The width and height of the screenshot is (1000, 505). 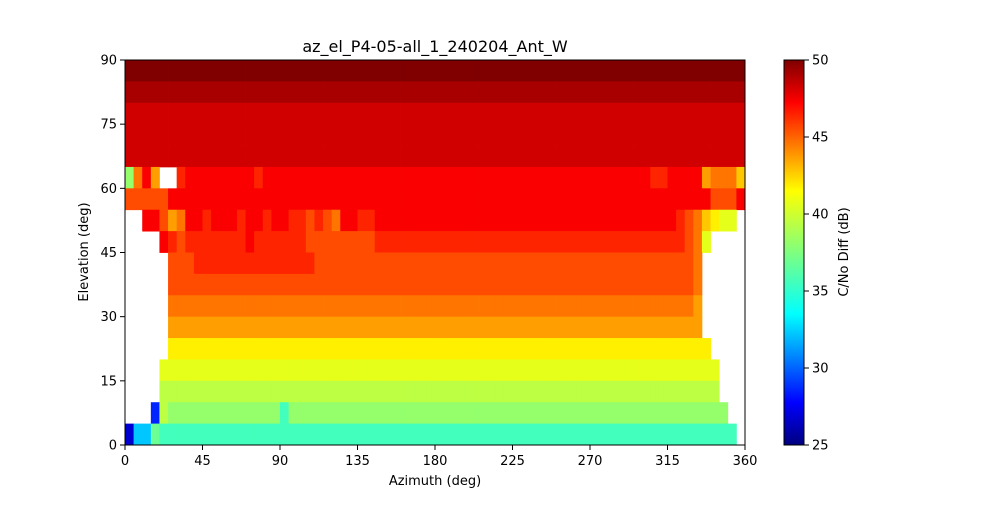 I want to click on y-axis: 0 15 30 45 60 75 90, so click(x=112, y=254).